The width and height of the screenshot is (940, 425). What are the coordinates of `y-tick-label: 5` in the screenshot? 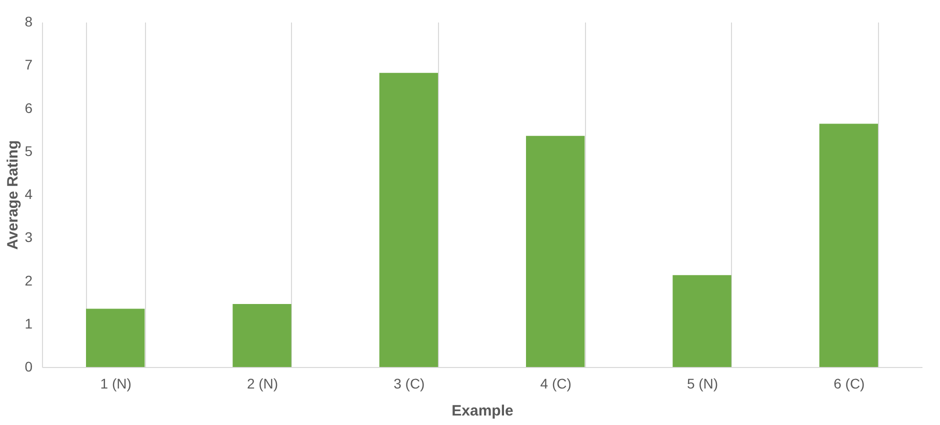 It's located at (28, 150).